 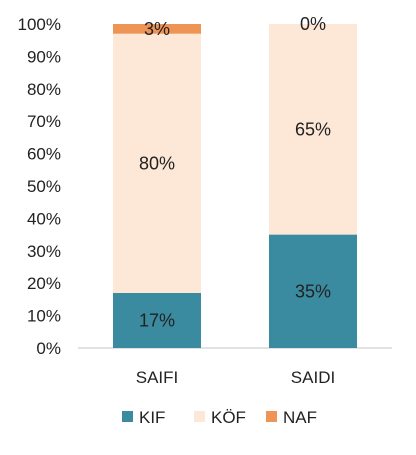 I want to click on data-label: 80%, so click(x=157, y=163).